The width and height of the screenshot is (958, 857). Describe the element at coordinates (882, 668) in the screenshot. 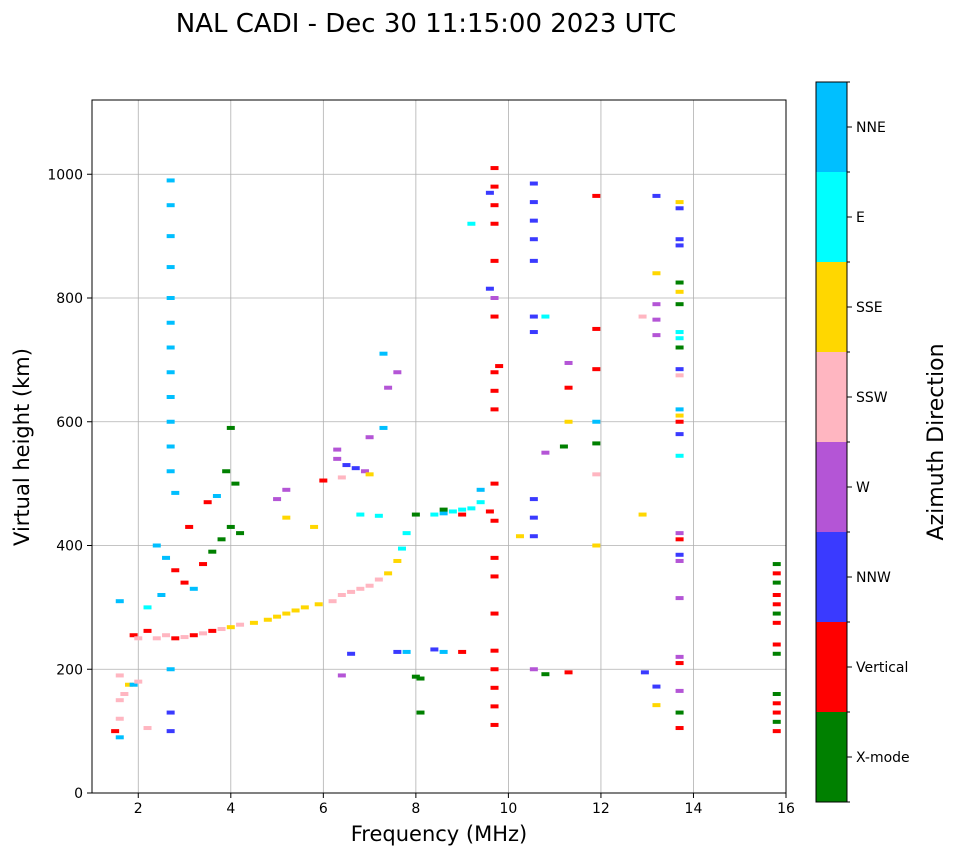

I see `colorbar-tick-label: Vertical` at that location.